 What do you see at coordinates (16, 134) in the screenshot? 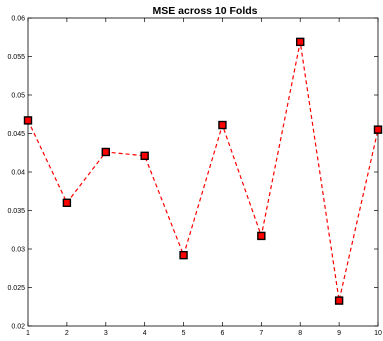
I see `y-tick-label: 0.045` at bounding box center [16, 134].